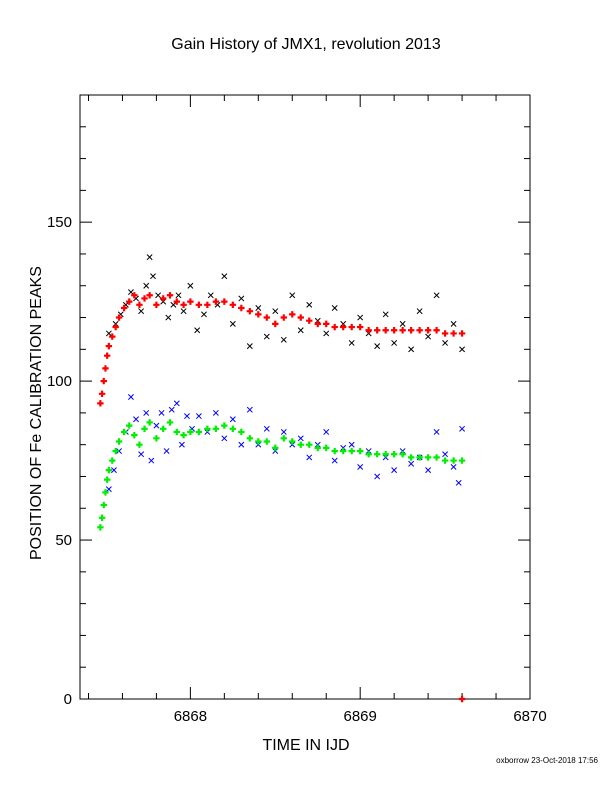 The height and width of the screenshot is (792, 612). What do you see at coordinates (68, 699) in the screenshot?
I see `y-tick-label: 0` at bounding box center [68, 699].